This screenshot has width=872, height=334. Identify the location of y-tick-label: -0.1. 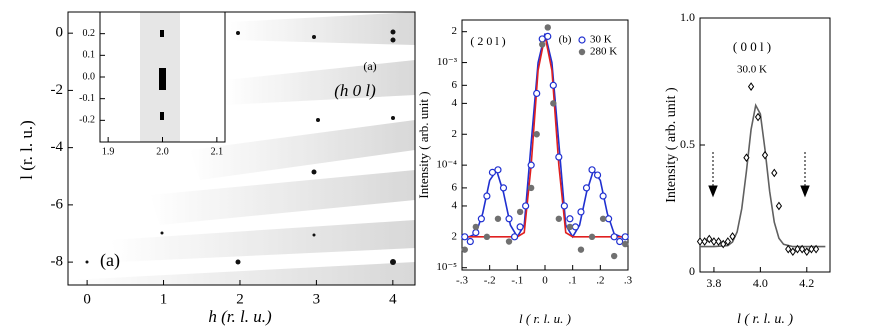
(87, 98).